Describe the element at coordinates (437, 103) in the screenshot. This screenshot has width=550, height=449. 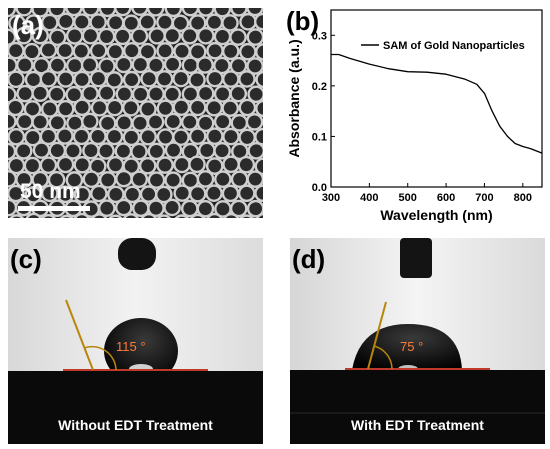
I see `series-line` at that location.